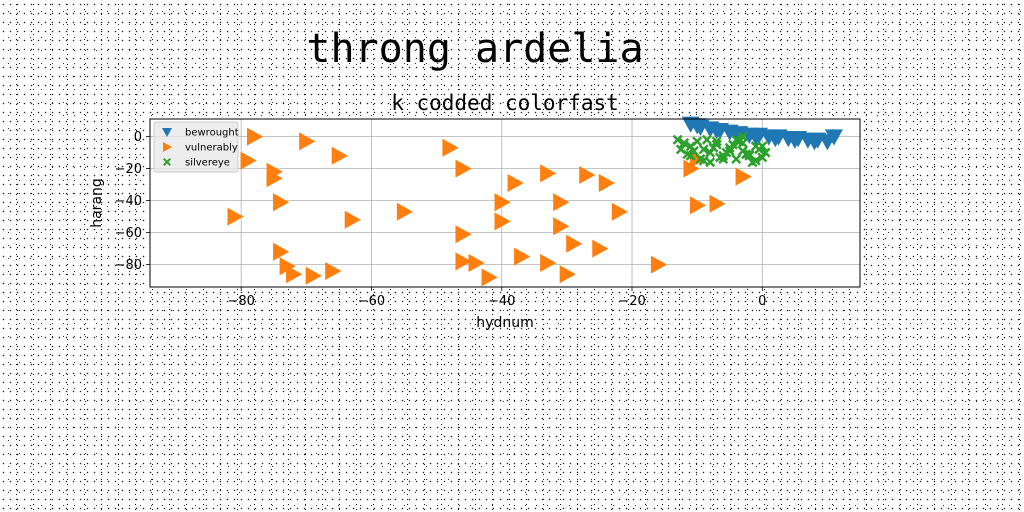 The width and height of the screenshot is (1024, 512). I want to click on y-tick-label: −60, so click(128, 233).